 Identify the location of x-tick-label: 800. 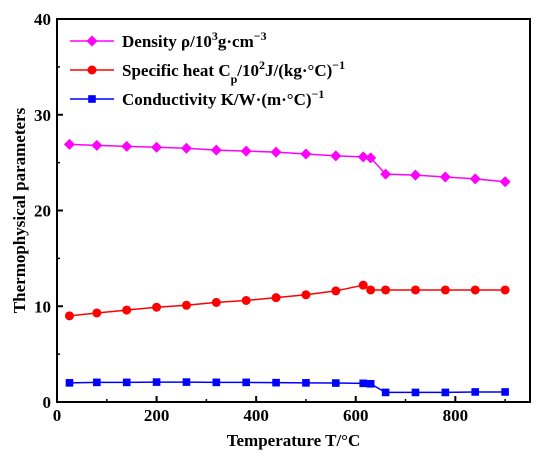
(456, 415).